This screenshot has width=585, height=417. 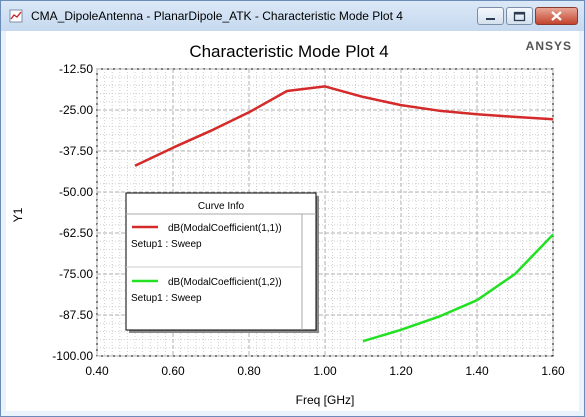 What do you see at coordinates (166, 298) in the screenshot?
I see `legend-series-2-setup: Setup1 : Sweep` at bounding box center [166, 298].